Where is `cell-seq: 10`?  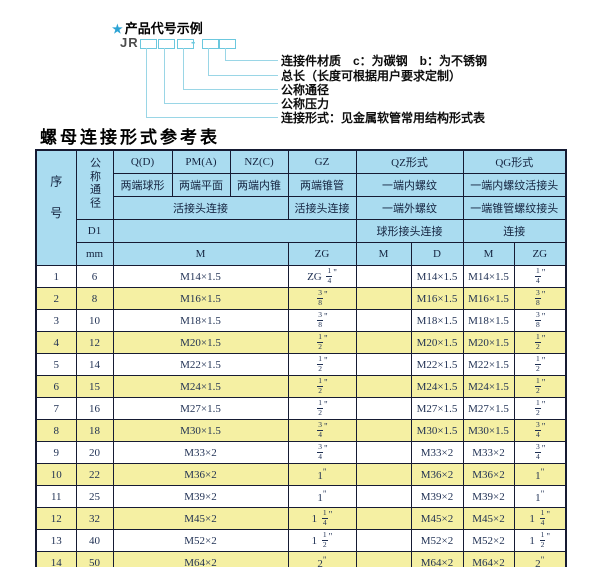 cell-seq: 10 is located at coordinates (56, 474).